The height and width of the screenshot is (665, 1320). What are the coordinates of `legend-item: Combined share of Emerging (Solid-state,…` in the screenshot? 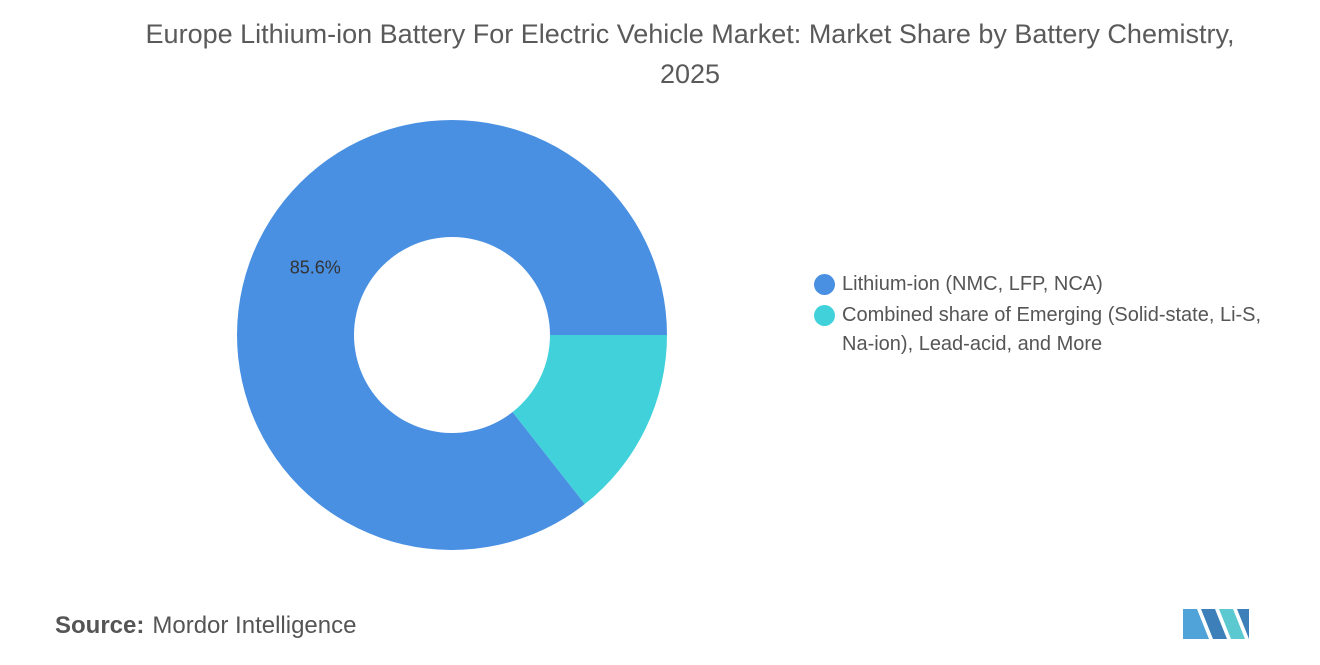 It's located at (1052, 330).